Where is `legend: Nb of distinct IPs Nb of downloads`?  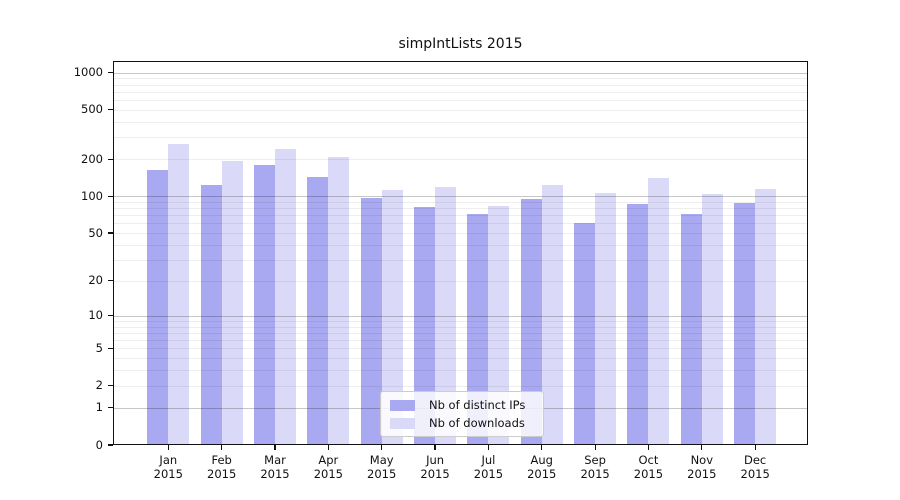
legend: Nb of distinct IPs Nb of downloads is located at coordinates (462, 414).